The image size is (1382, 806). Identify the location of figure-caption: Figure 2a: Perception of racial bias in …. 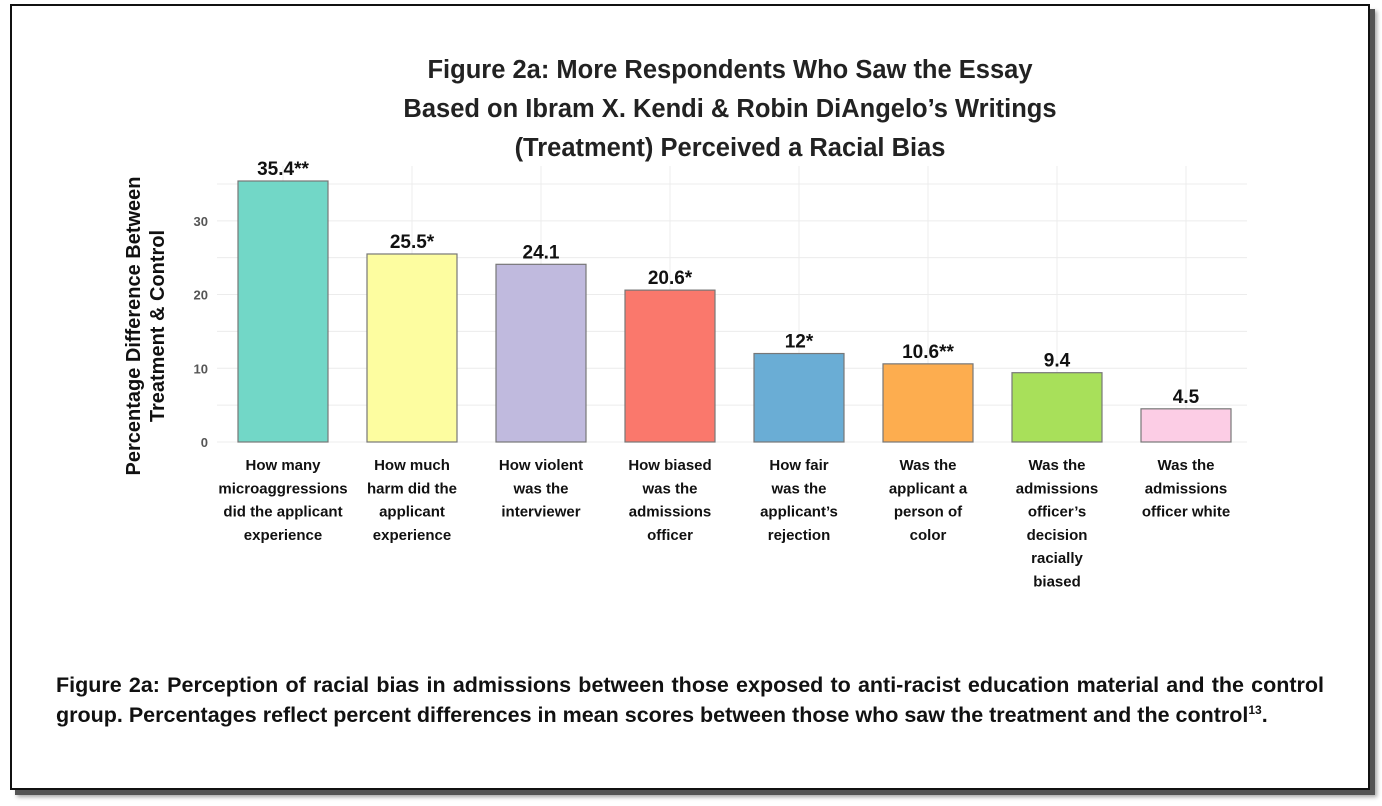
(690, 700).